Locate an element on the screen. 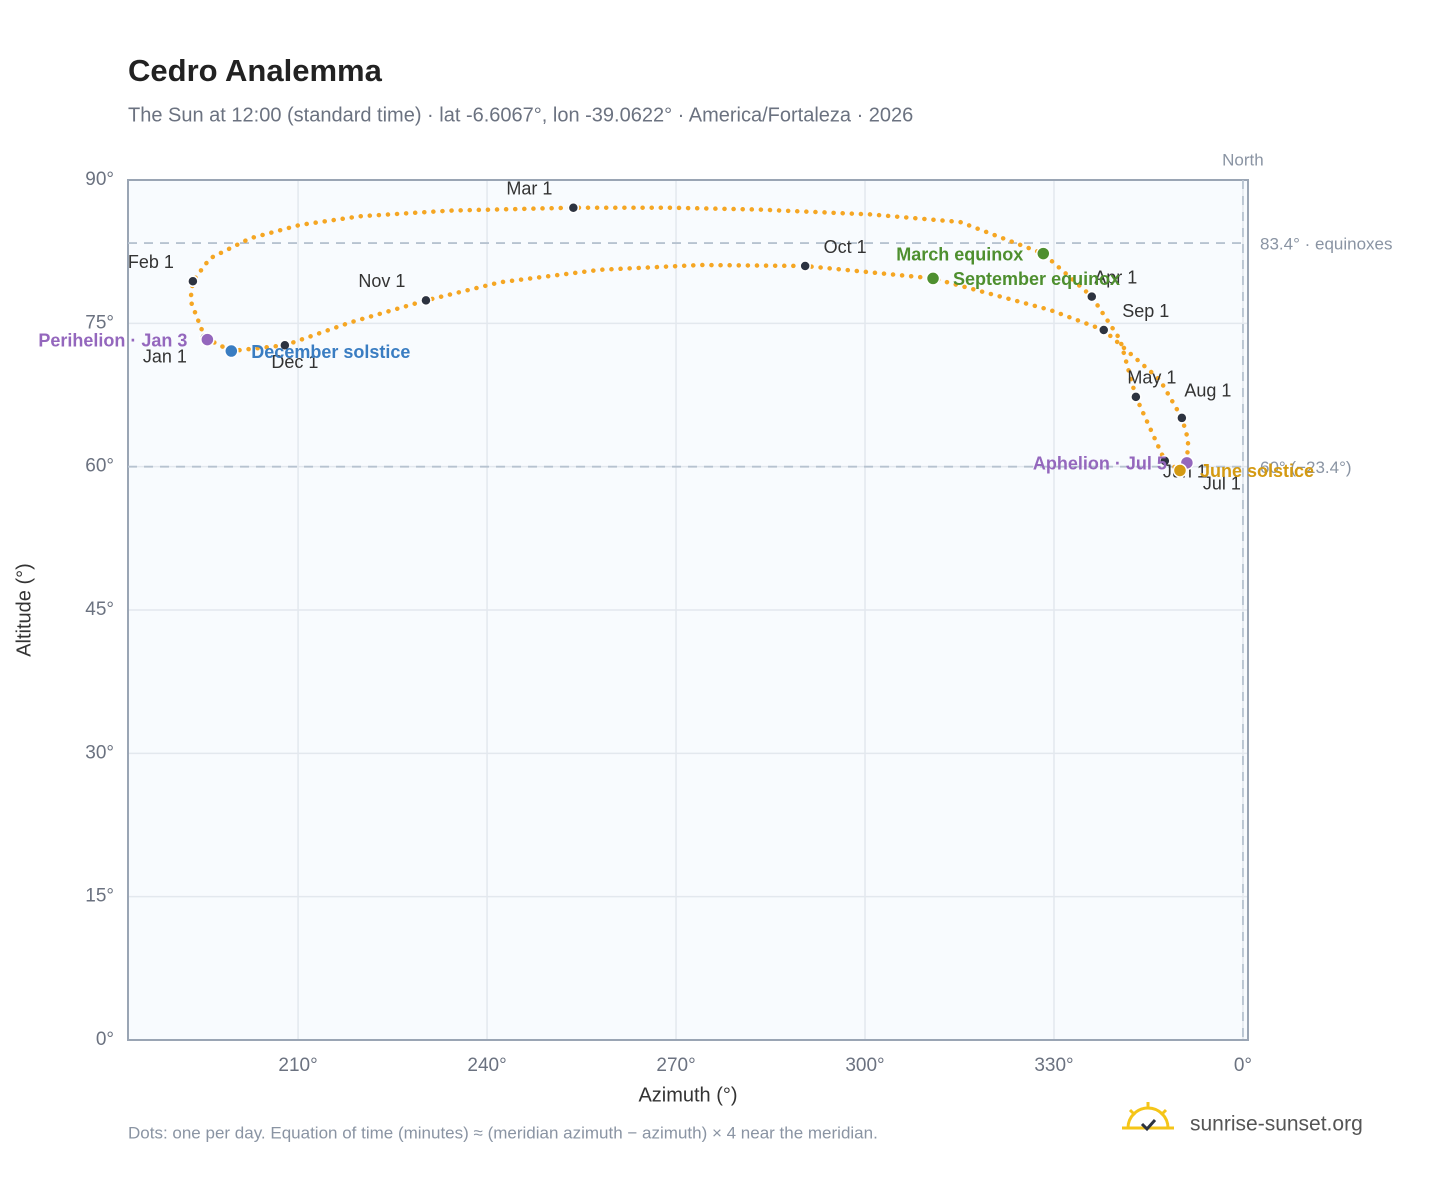  brand: sunrise-sunset.org is located at coordinates (1276, 1124).